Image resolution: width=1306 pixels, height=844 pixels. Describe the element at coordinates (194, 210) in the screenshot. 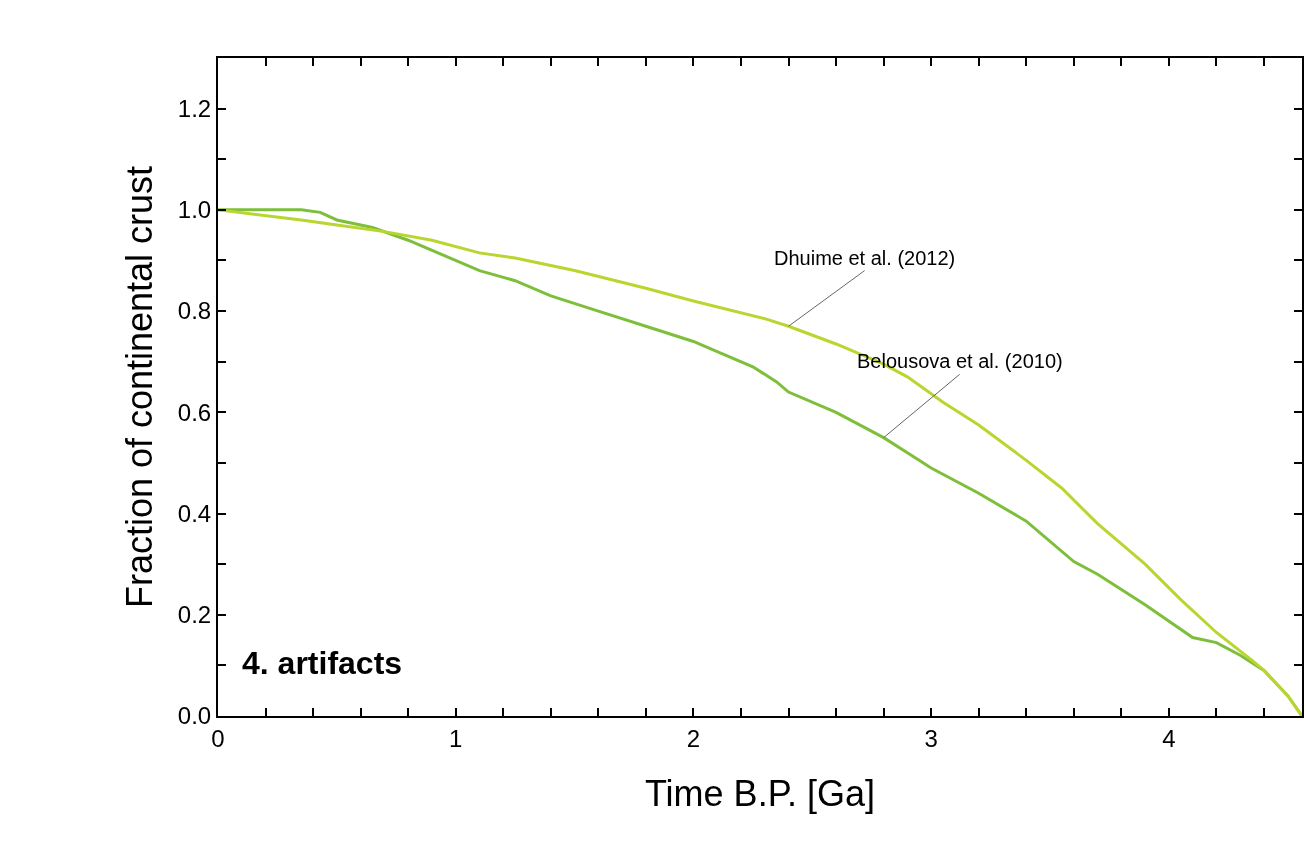

I see `y-tick-label: 1.0` at that location.